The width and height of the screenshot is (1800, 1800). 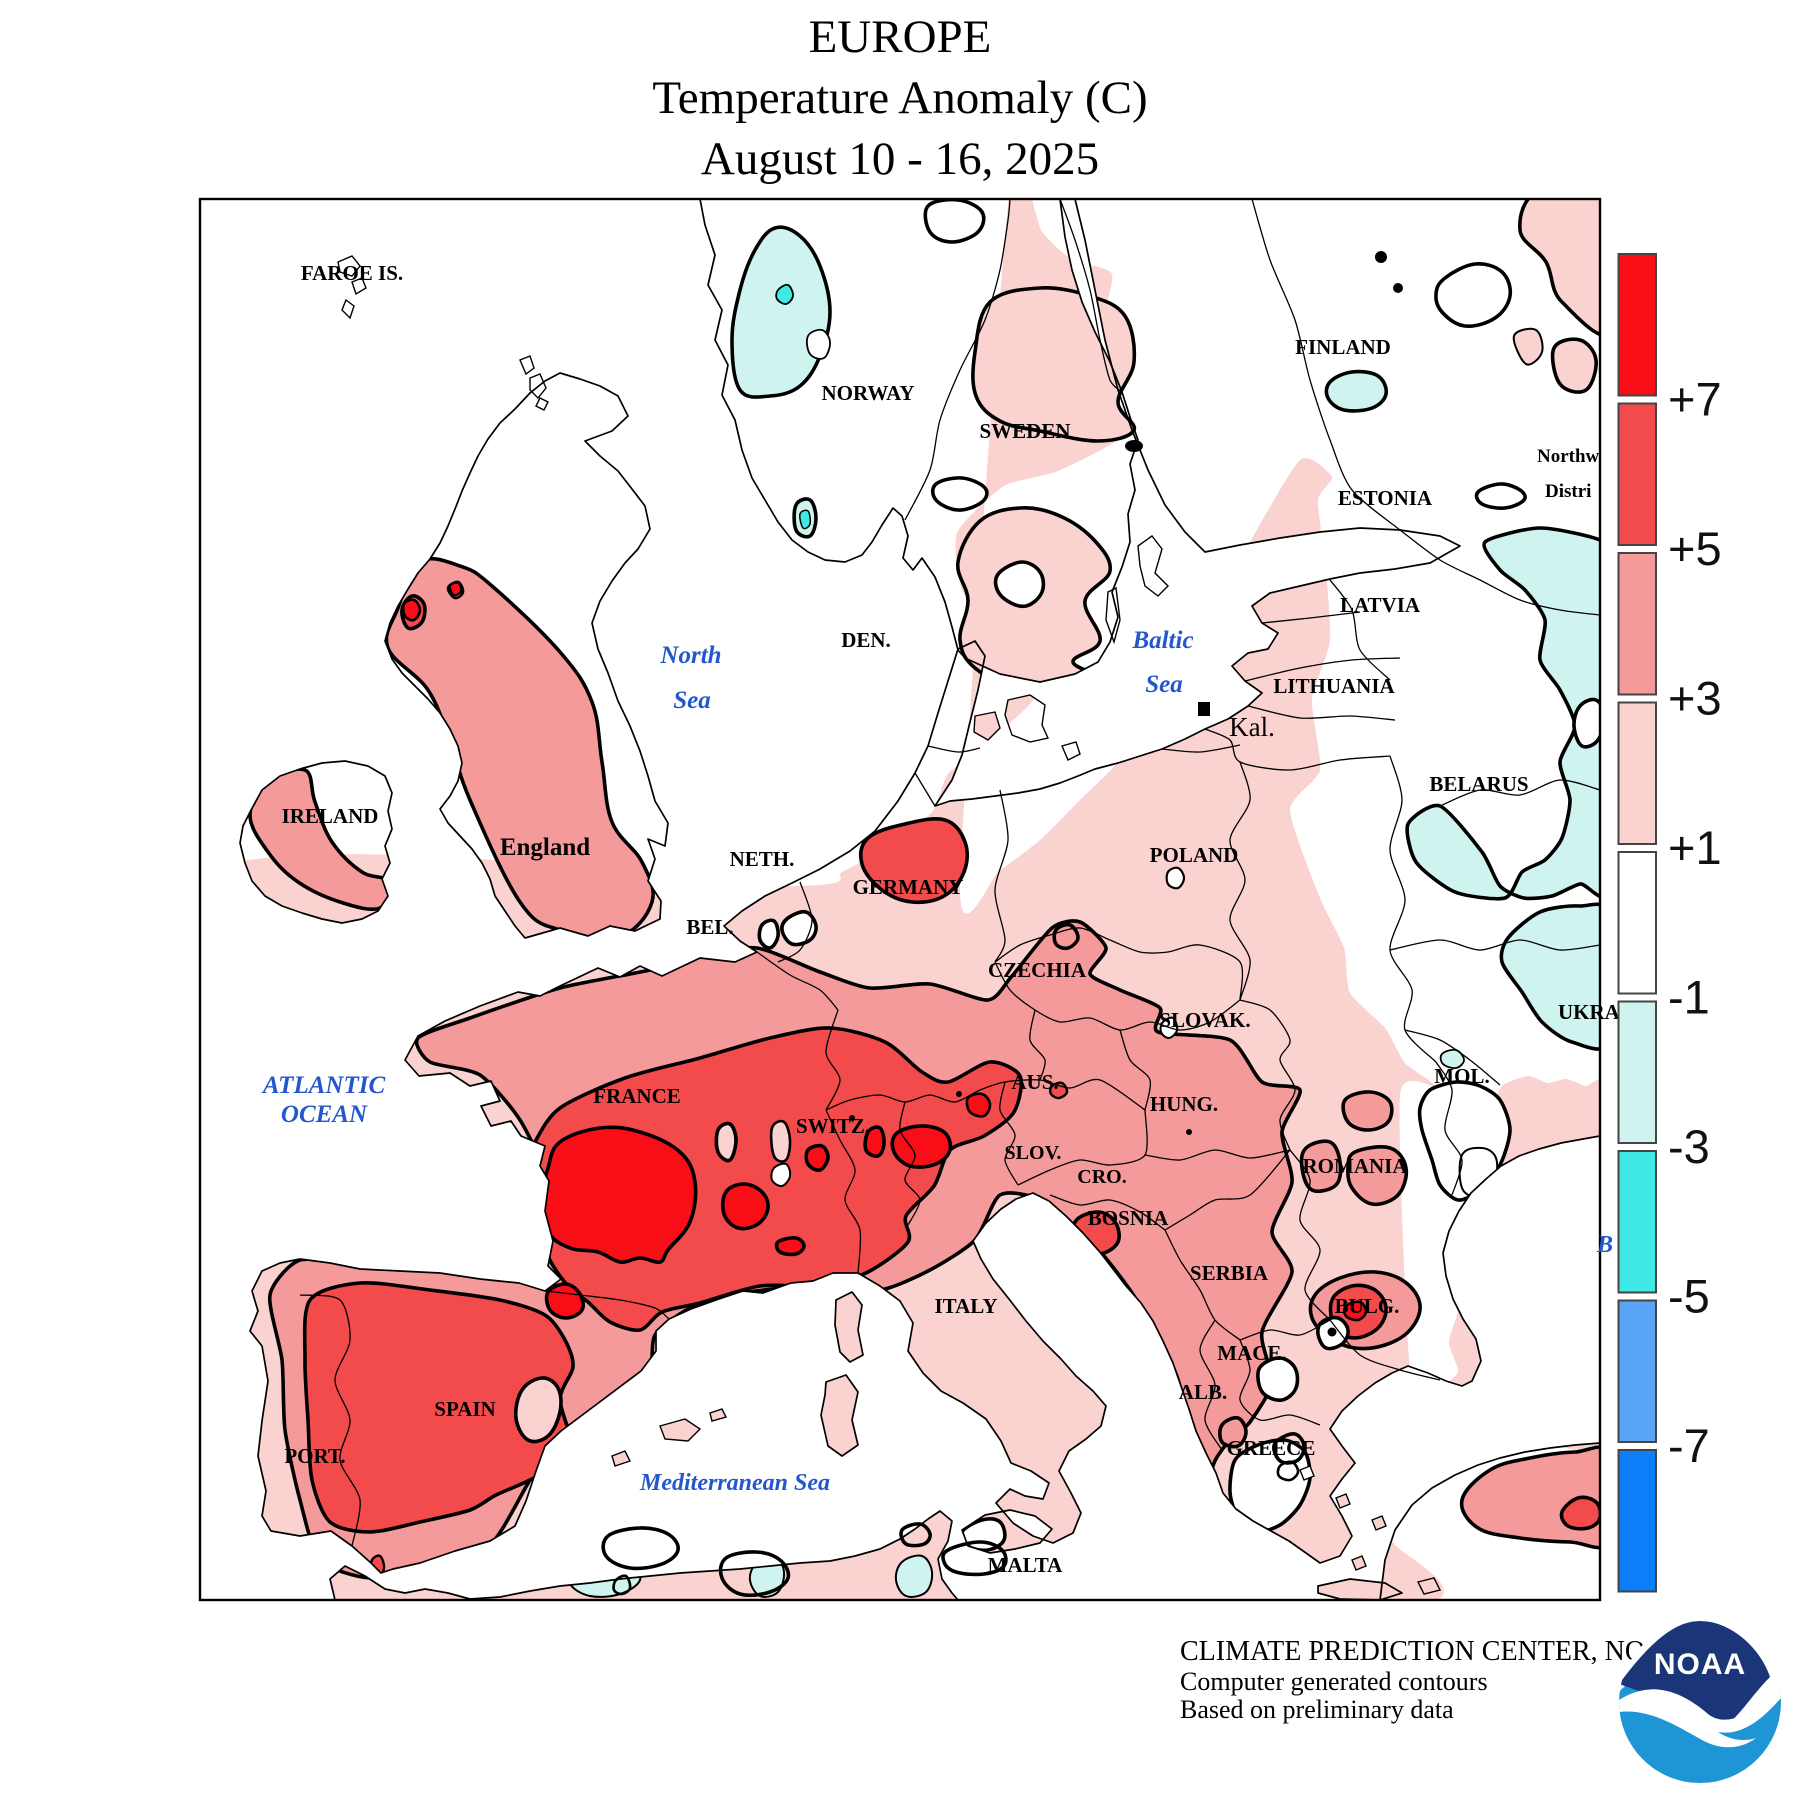 What do you see at coordinates (1101, 1177) in the screenshot?
I see `svg-text: CRO.` at bounding box center [1101, 1177].